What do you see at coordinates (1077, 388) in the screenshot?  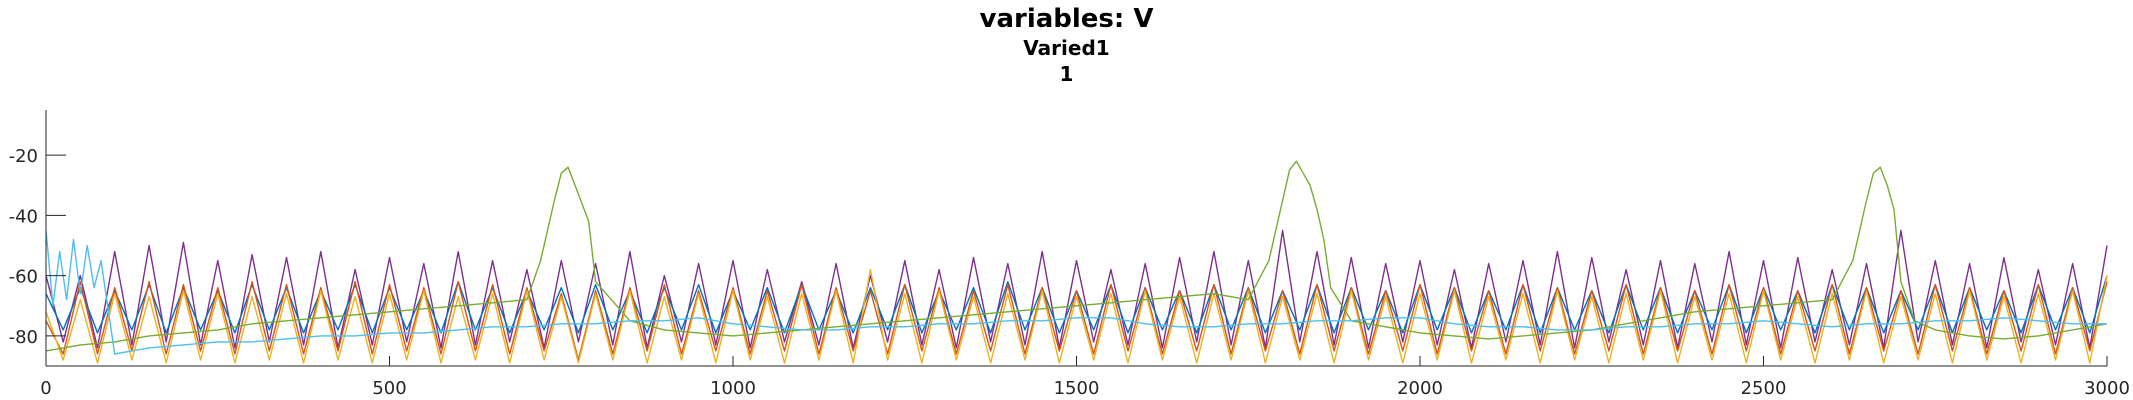 I see `x-tick-label: 1500` at bounding box center [1077, 388].